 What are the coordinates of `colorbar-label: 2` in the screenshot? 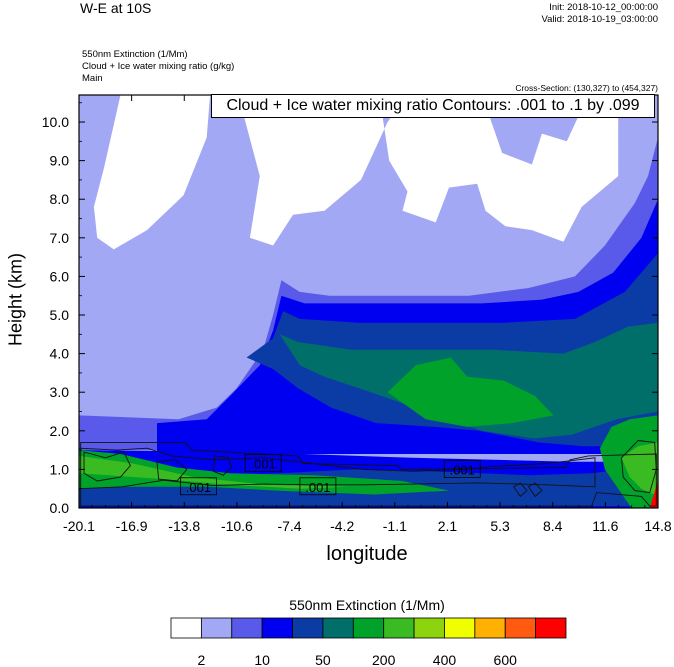 It's located at (201, 659).